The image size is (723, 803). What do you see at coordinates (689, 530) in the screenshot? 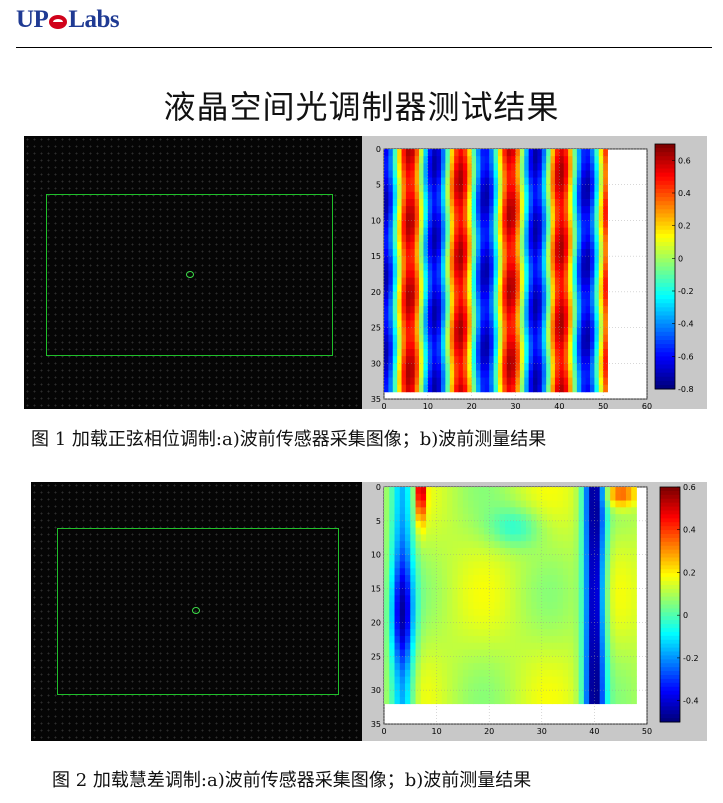
I see `fig2-colorbar-tick-label: 0.4` at bounding box center [689, 530].